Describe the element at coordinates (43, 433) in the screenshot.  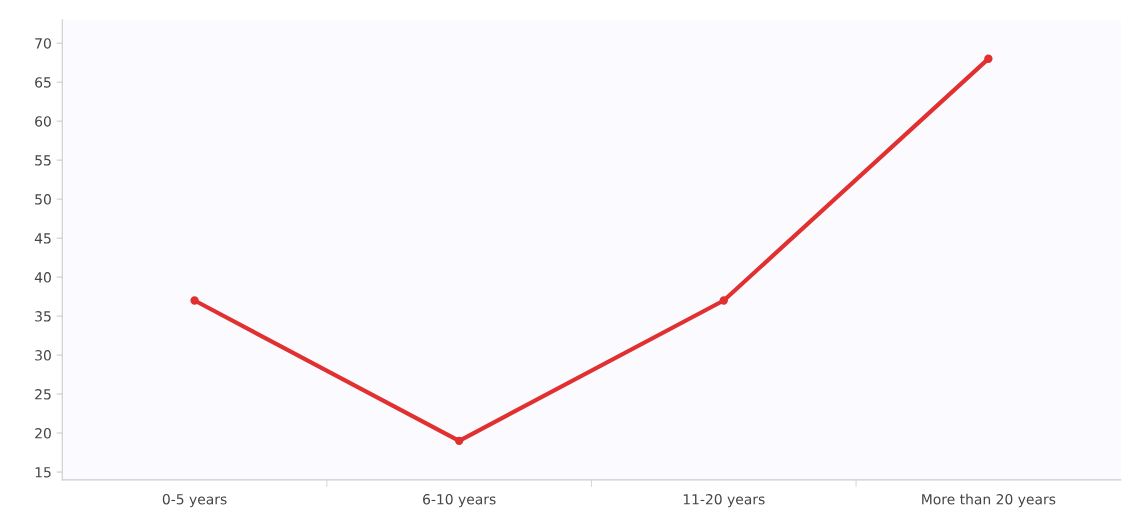
I see `y-tick-label: 20` at that location.